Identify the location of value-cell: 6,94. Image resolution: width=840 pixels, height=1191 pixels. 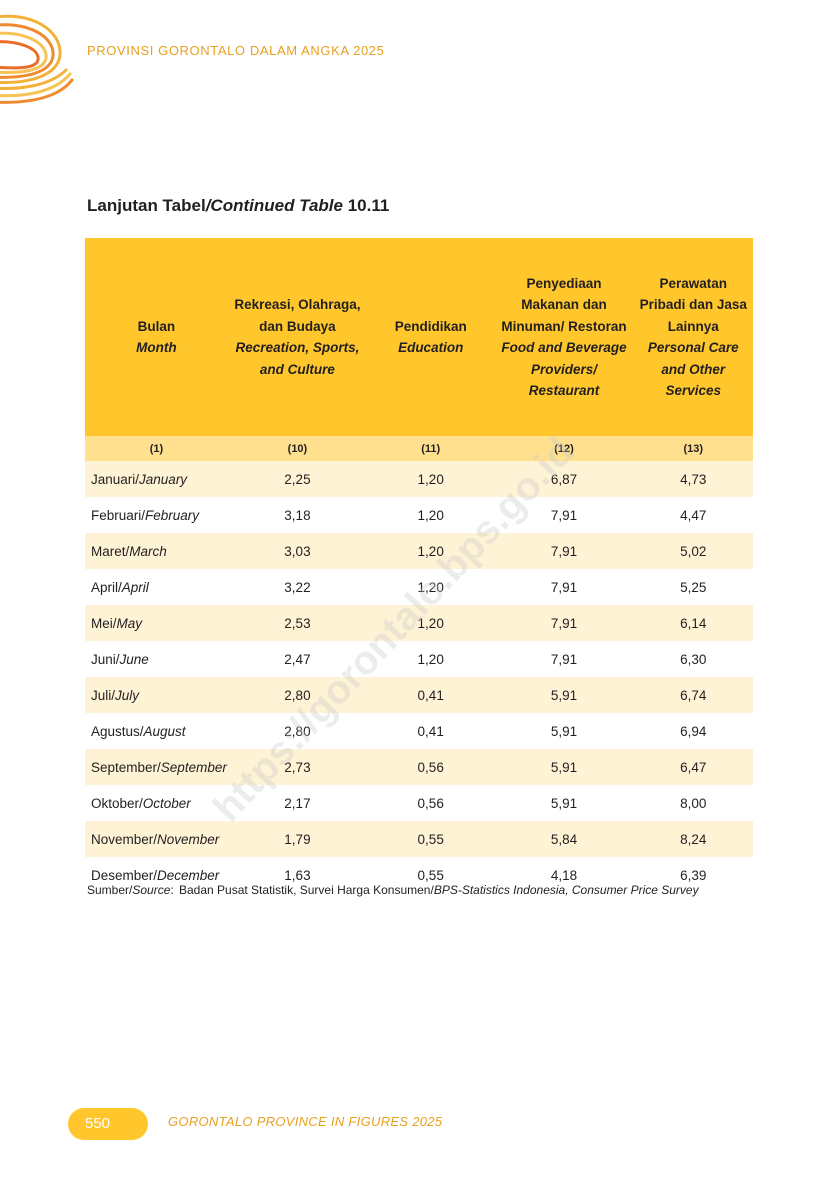
(693, 731).